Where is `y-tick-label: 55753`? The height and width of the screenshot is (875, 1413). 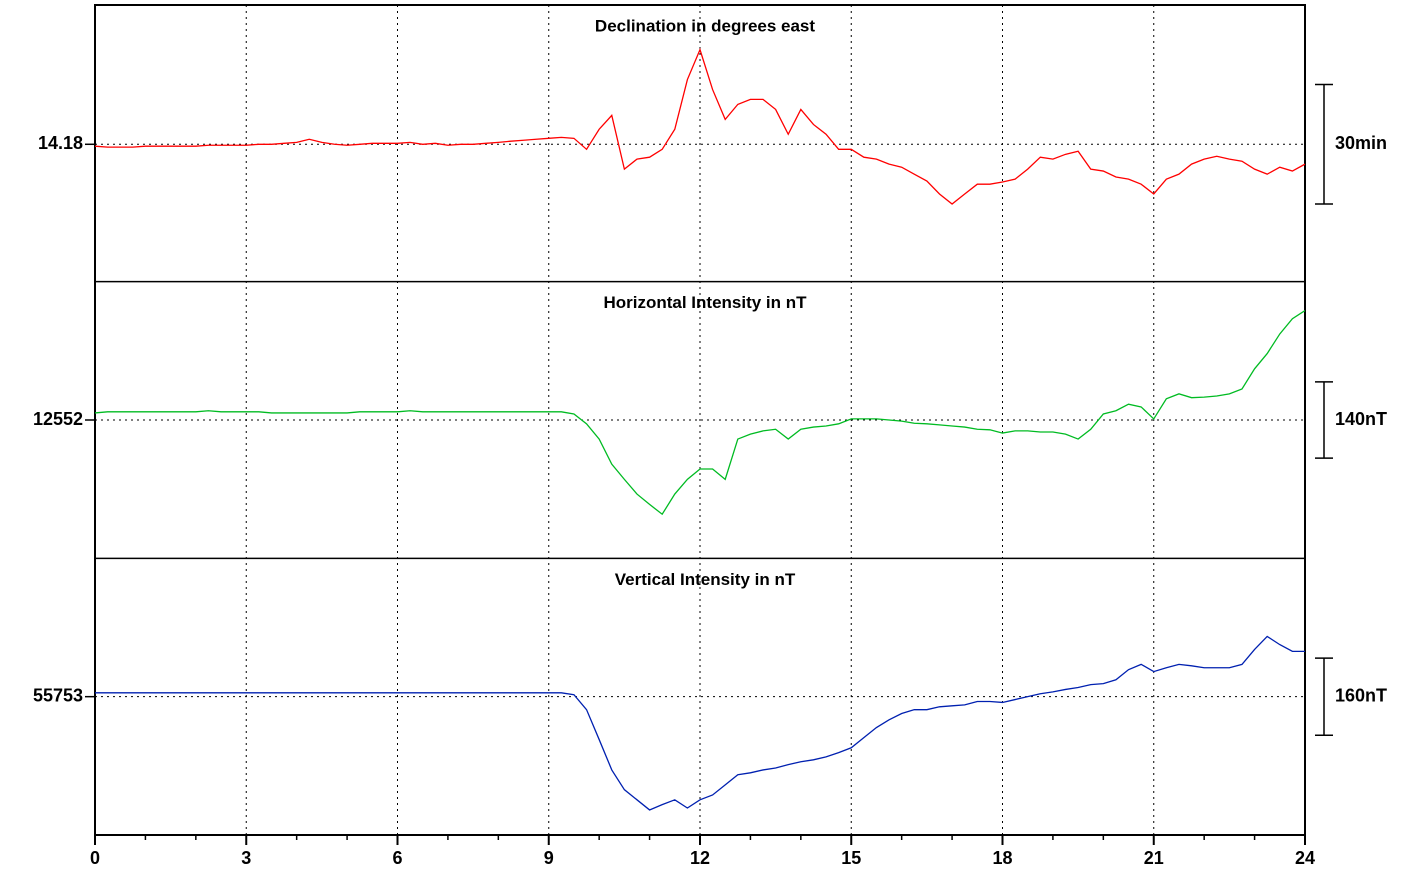 y-tick-label: 55753 is located at coordinates (58, 695).